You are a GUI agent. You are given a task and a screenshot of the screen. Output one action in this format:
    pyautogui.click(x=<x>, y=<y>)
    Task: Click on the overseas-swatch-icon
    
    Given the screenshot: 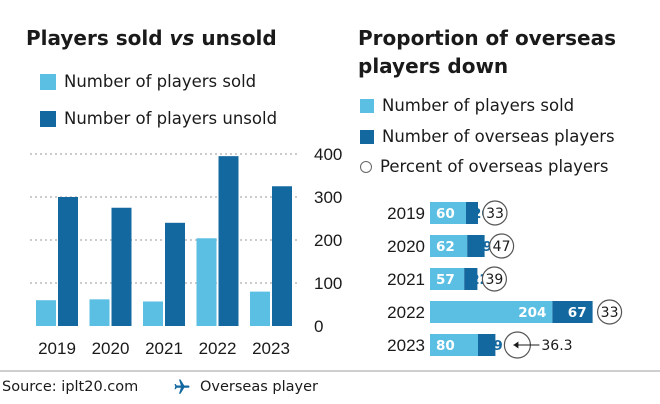 What is the action you would take?
    pyautogui.click(x=367, y=137)
    